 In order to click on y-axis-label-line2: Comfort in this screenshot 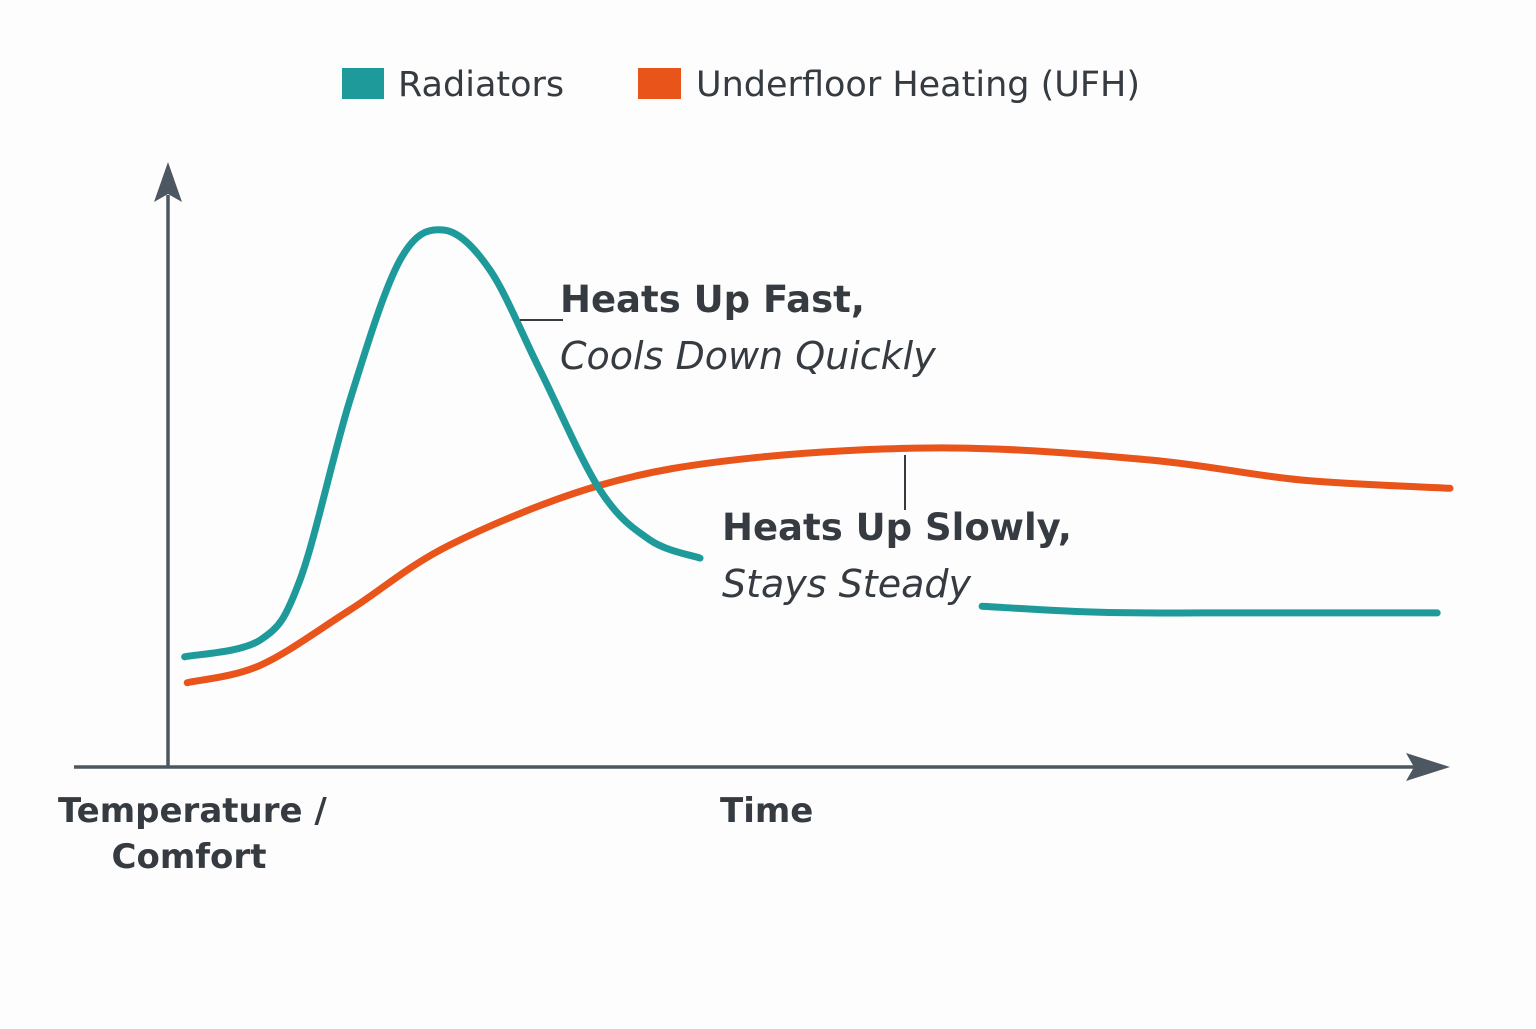, I will do `click(189, 857)`.